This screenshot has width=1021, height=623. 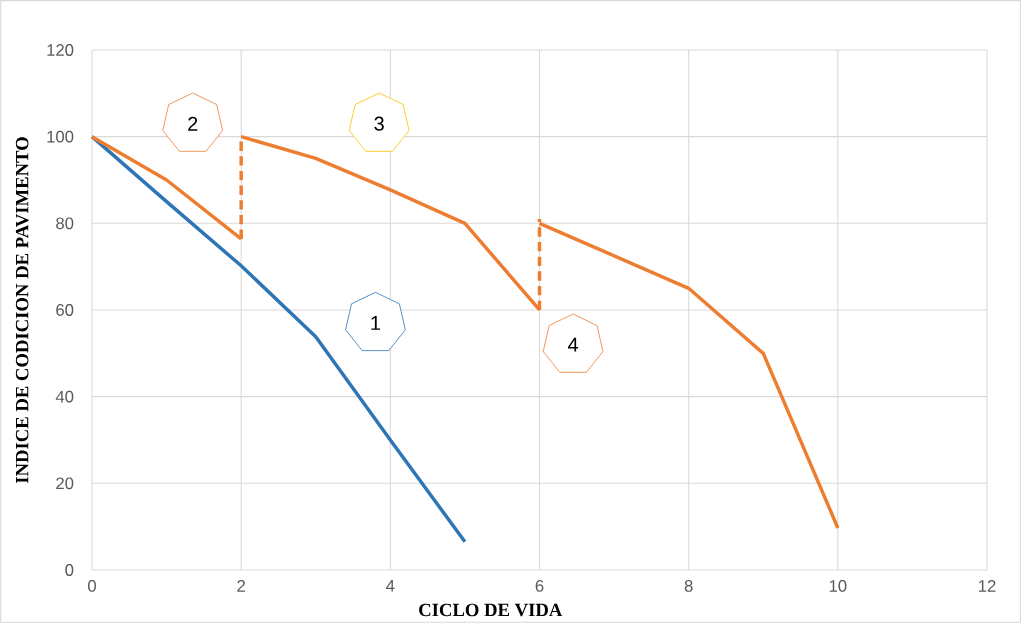 What do you see at coordinates (376, 323) in the screenshot?
I see `annotation: 1` at bounding box center [376, 323].